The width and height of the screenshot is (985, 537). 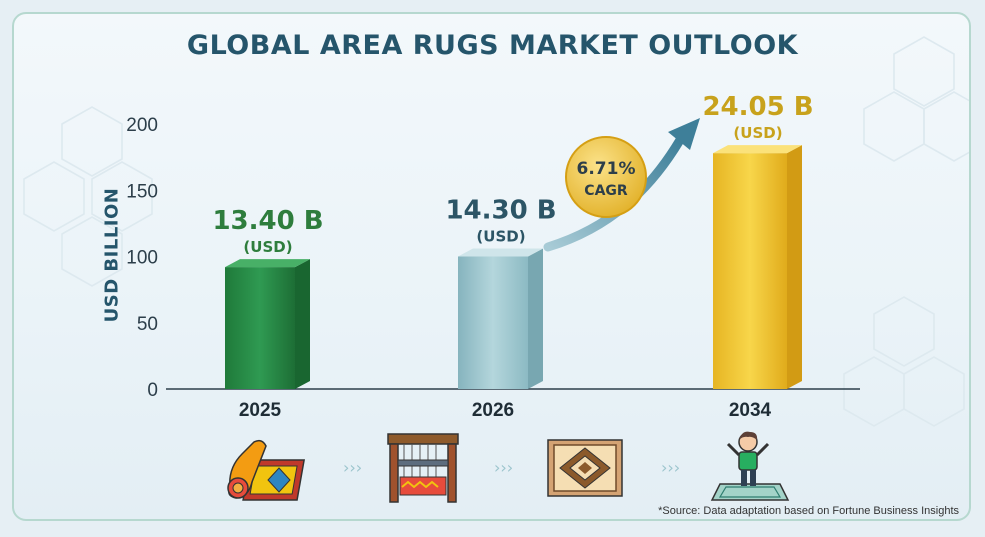 I want to click on cagr-label: CAGR, so click(x=606, y=191).